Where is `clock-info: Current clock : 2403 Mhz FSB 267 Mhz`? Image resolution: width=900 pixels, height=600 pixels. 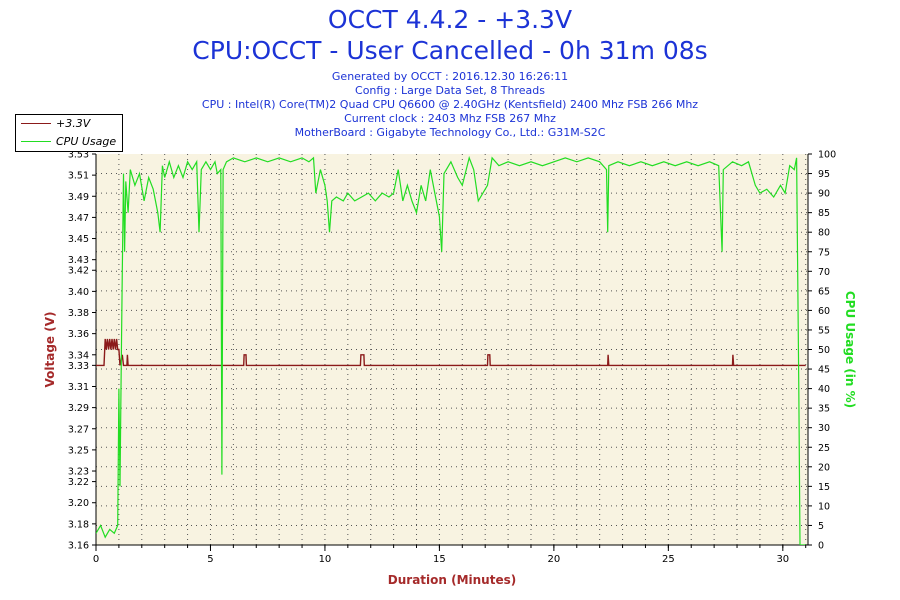
clock-info: Current clock : 2403 Mhz FSB 267 Mhz is located at coordinates (450, 118).